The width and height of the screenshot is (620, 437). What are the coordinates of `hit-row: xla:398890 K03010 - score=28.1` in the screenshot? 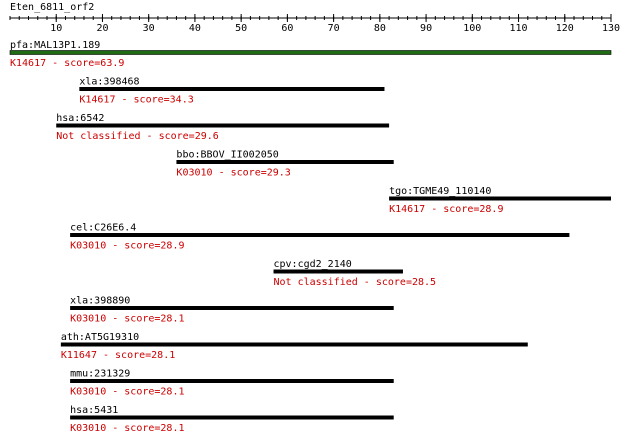 It's located at (232, 310).